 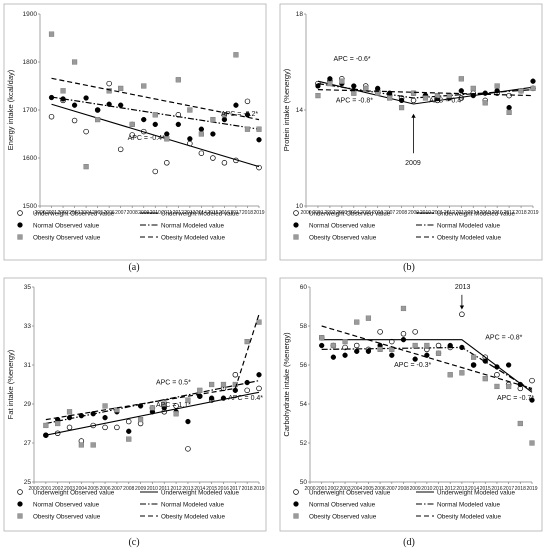 What do you see at coordinates (468, 225) in the screenshot?
I see `legend-label: Normal Modeled value` at bounding box center [468, 225].